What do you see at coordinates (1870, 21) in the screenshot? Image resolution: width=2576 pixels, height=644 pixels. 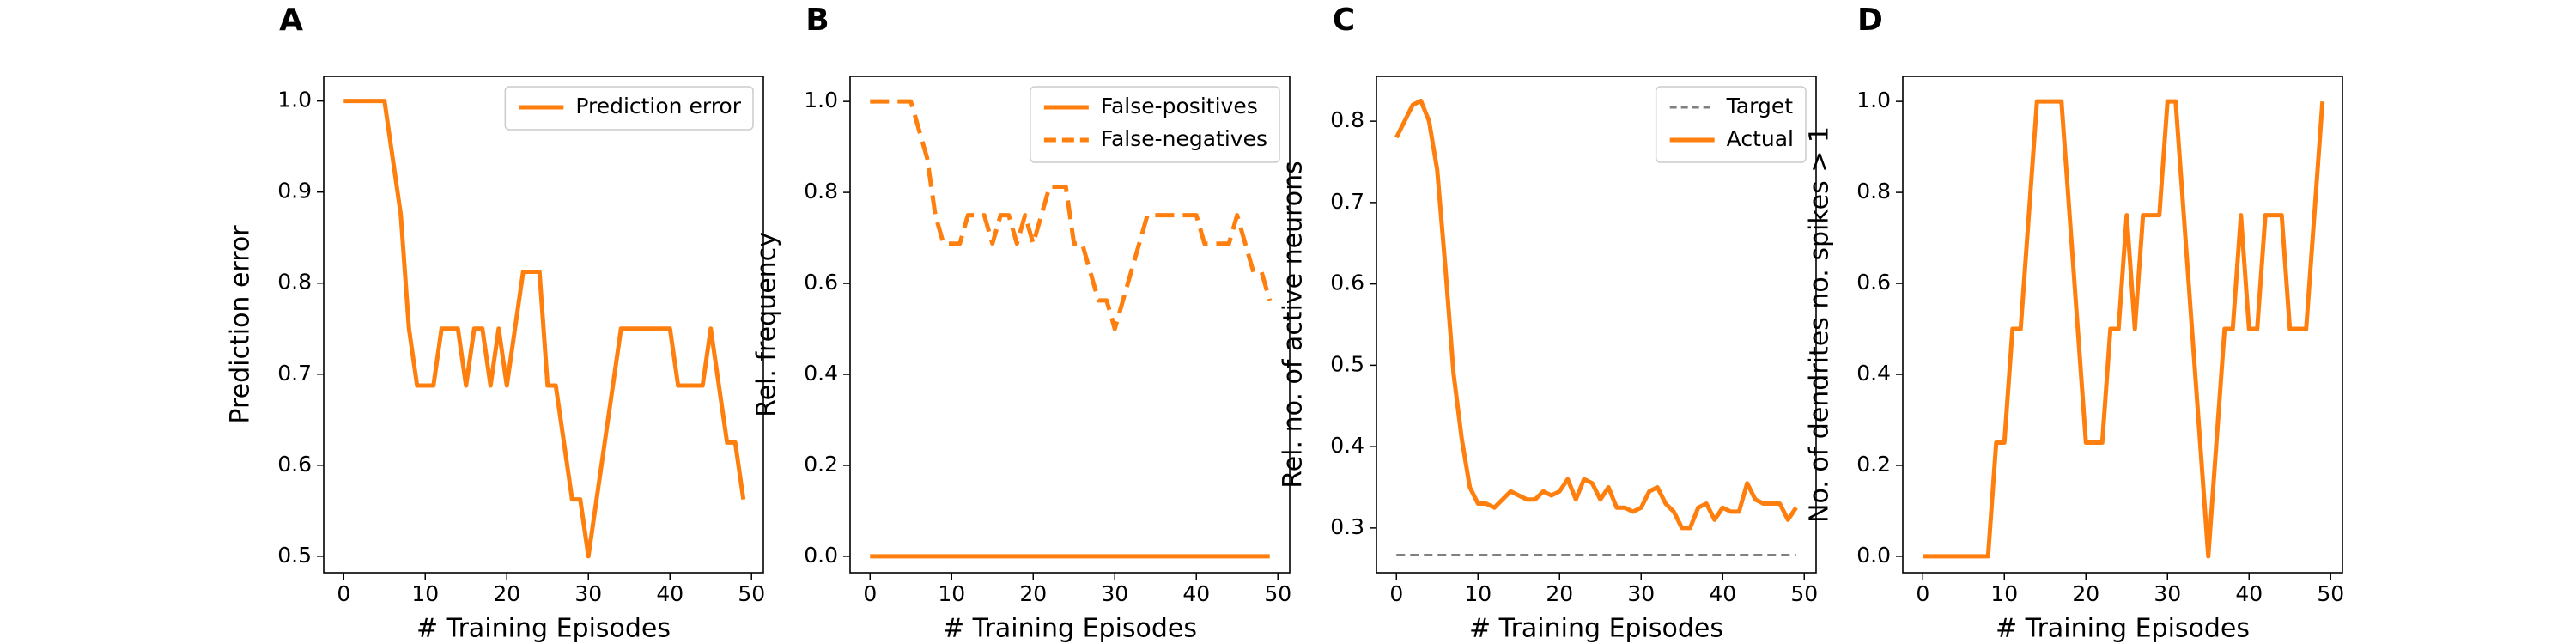 I see `panel-label: D` at bounding box center [1870, 21].